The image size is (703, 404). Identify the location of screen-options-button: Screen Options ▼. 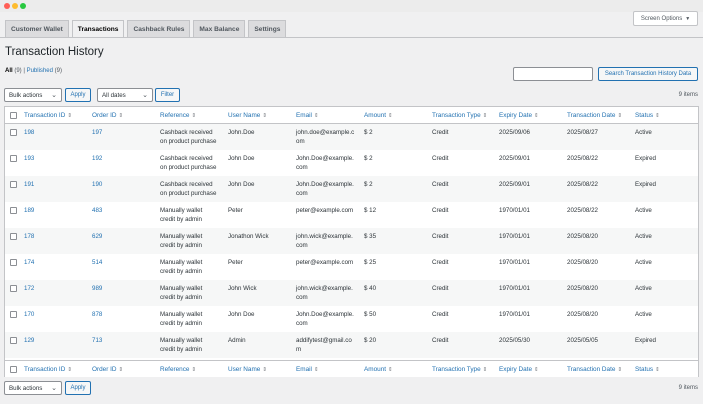
(665, 18).